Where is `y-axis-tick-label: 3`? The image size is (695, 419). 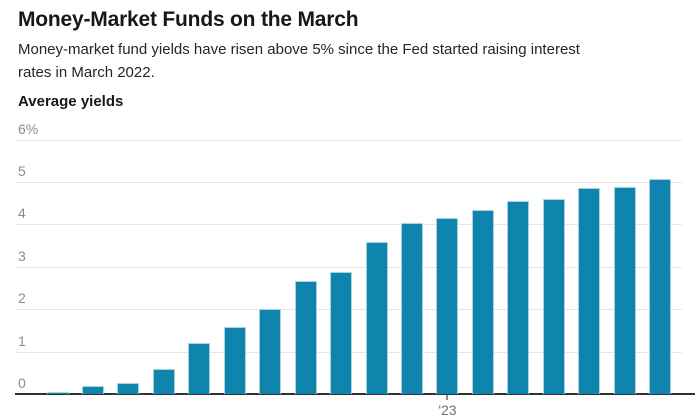 y-axis-tick-label: 3 is located at coordinates (22, 255).